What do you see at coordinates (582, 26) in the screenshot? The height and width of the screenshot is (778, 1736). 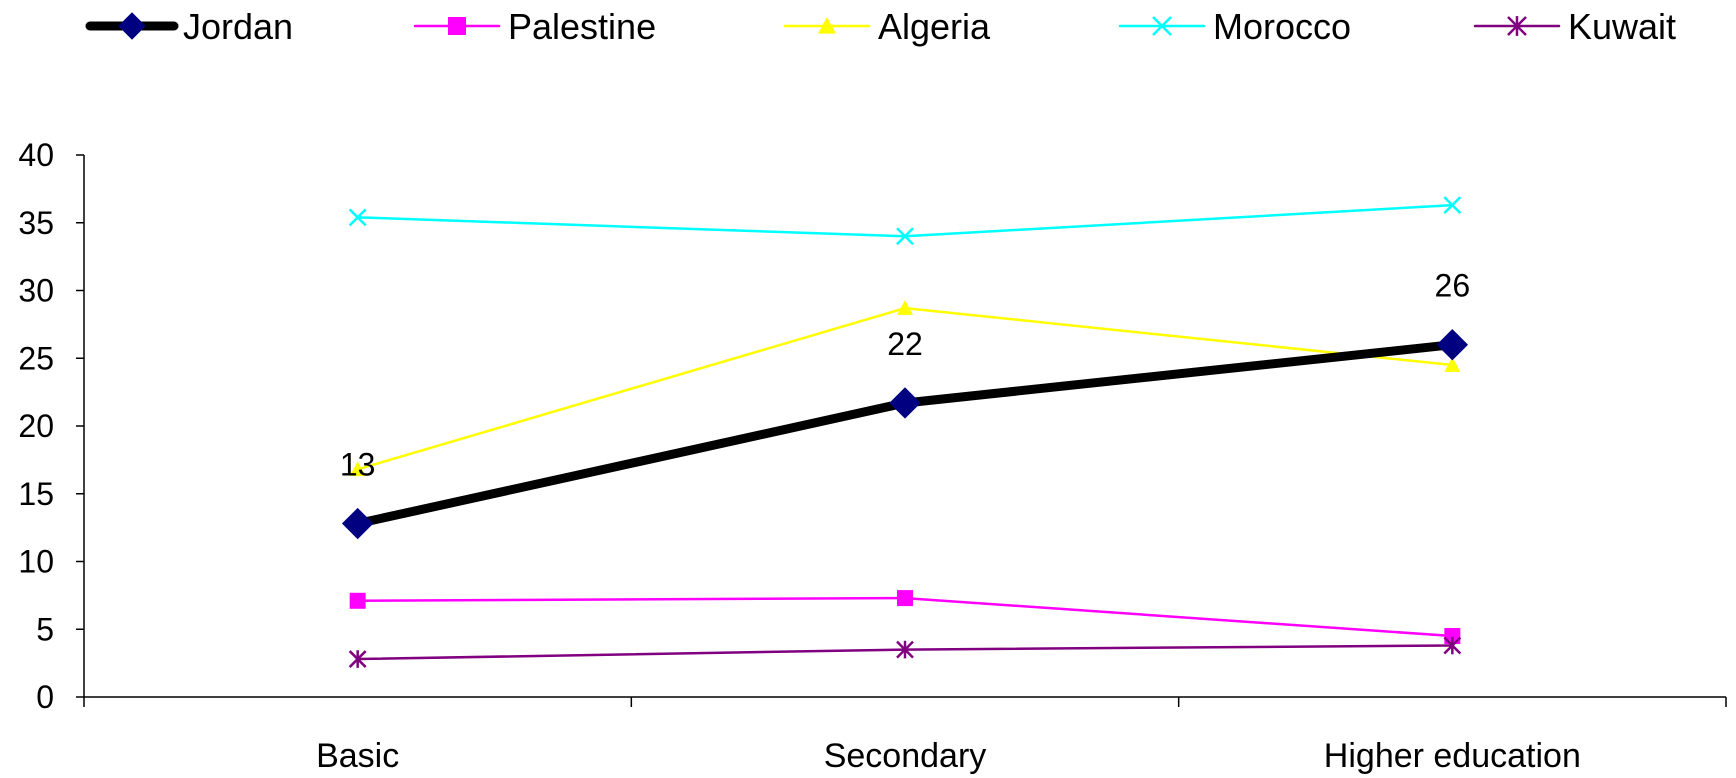 I see `legend-label: Palestine` at bounding box center [582, 26].